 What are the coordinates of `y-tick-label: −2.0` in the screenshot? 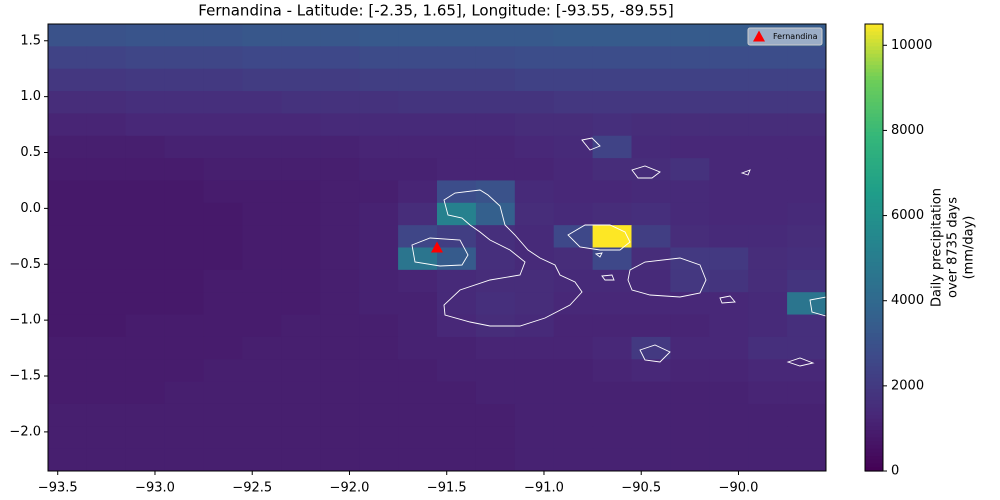 It's located at (25, 431).